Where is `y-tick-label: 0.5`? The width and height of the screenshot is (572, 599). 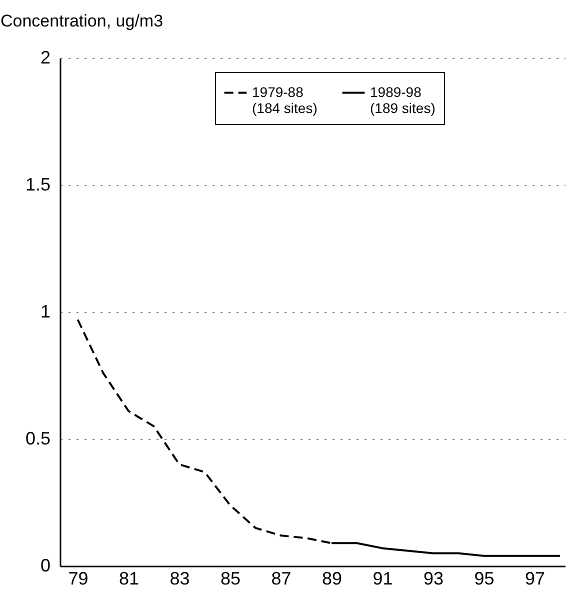 y-tick-label: 0.5 is located at coordinates (37, 438).